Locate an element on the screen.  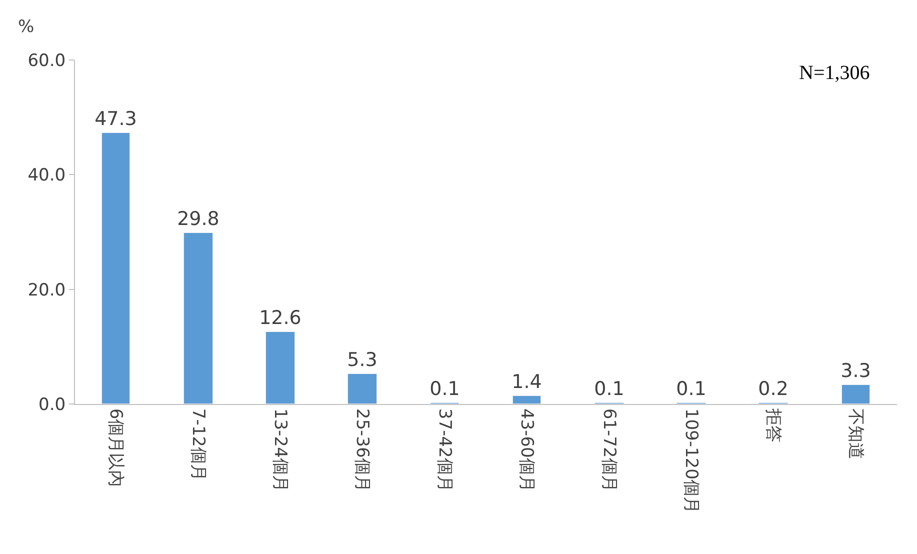
data-label: 0.2 is located at coordinates (773, 389).